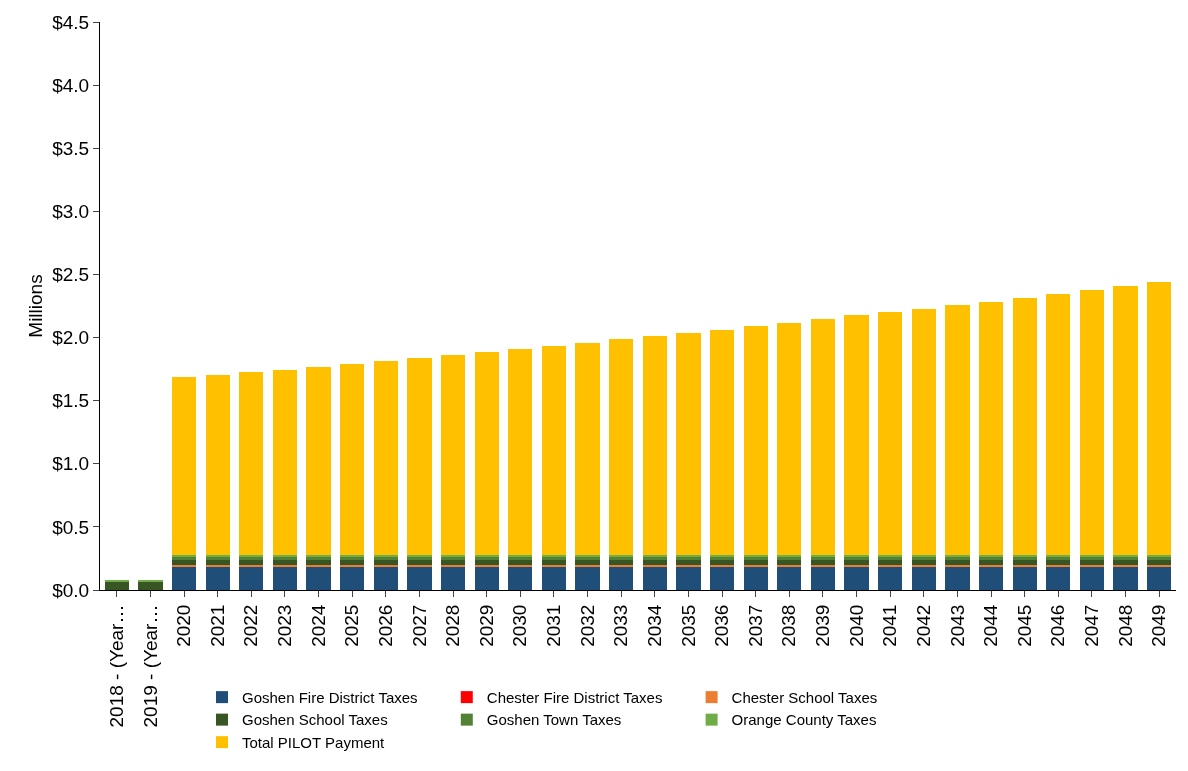  What do you see at coordinates (1125, 625) in the screenshot?
I see `x-tick-label: 2048` at bounding box center [1125, 625].